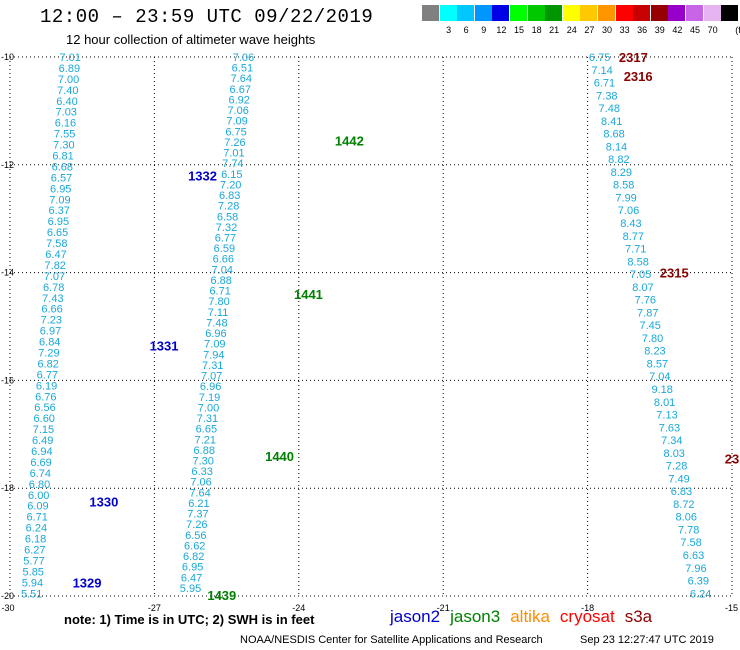  Describe the element at coordinates (207, 419) in the screenshot. I see `wave-height-value: 7.31` at that location.